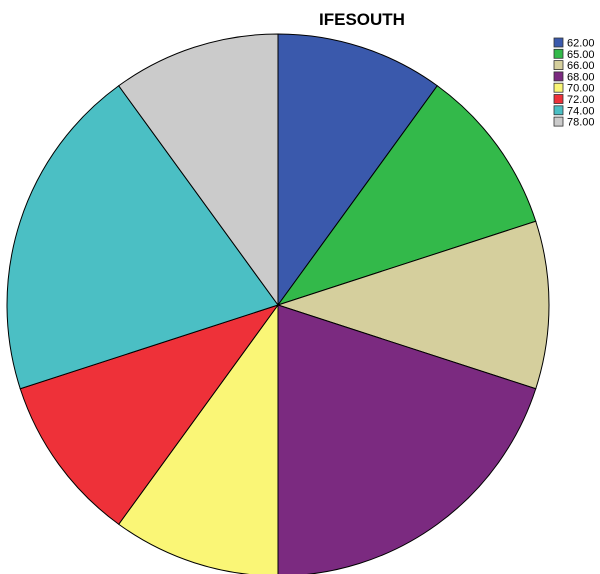 This screenshot has height=574, width=600. What do you see at coordinates (581, 89) in the screenshot?
I see `legend-label-70.00: 70.00` at bounding box center [581, 89].